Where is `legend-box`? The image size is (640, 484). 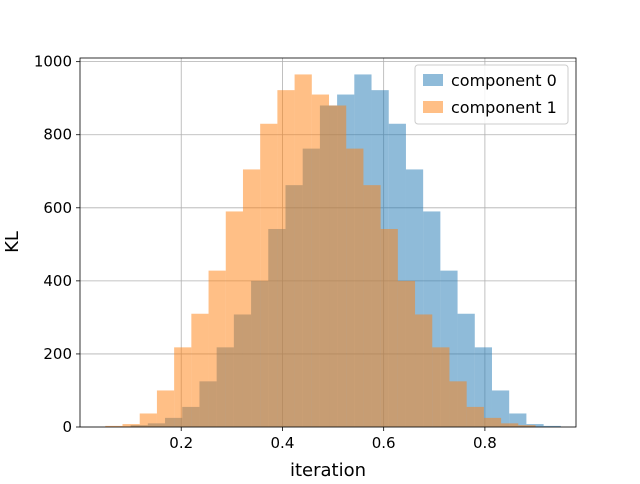
legend-box is located at coordinates (491, 94).